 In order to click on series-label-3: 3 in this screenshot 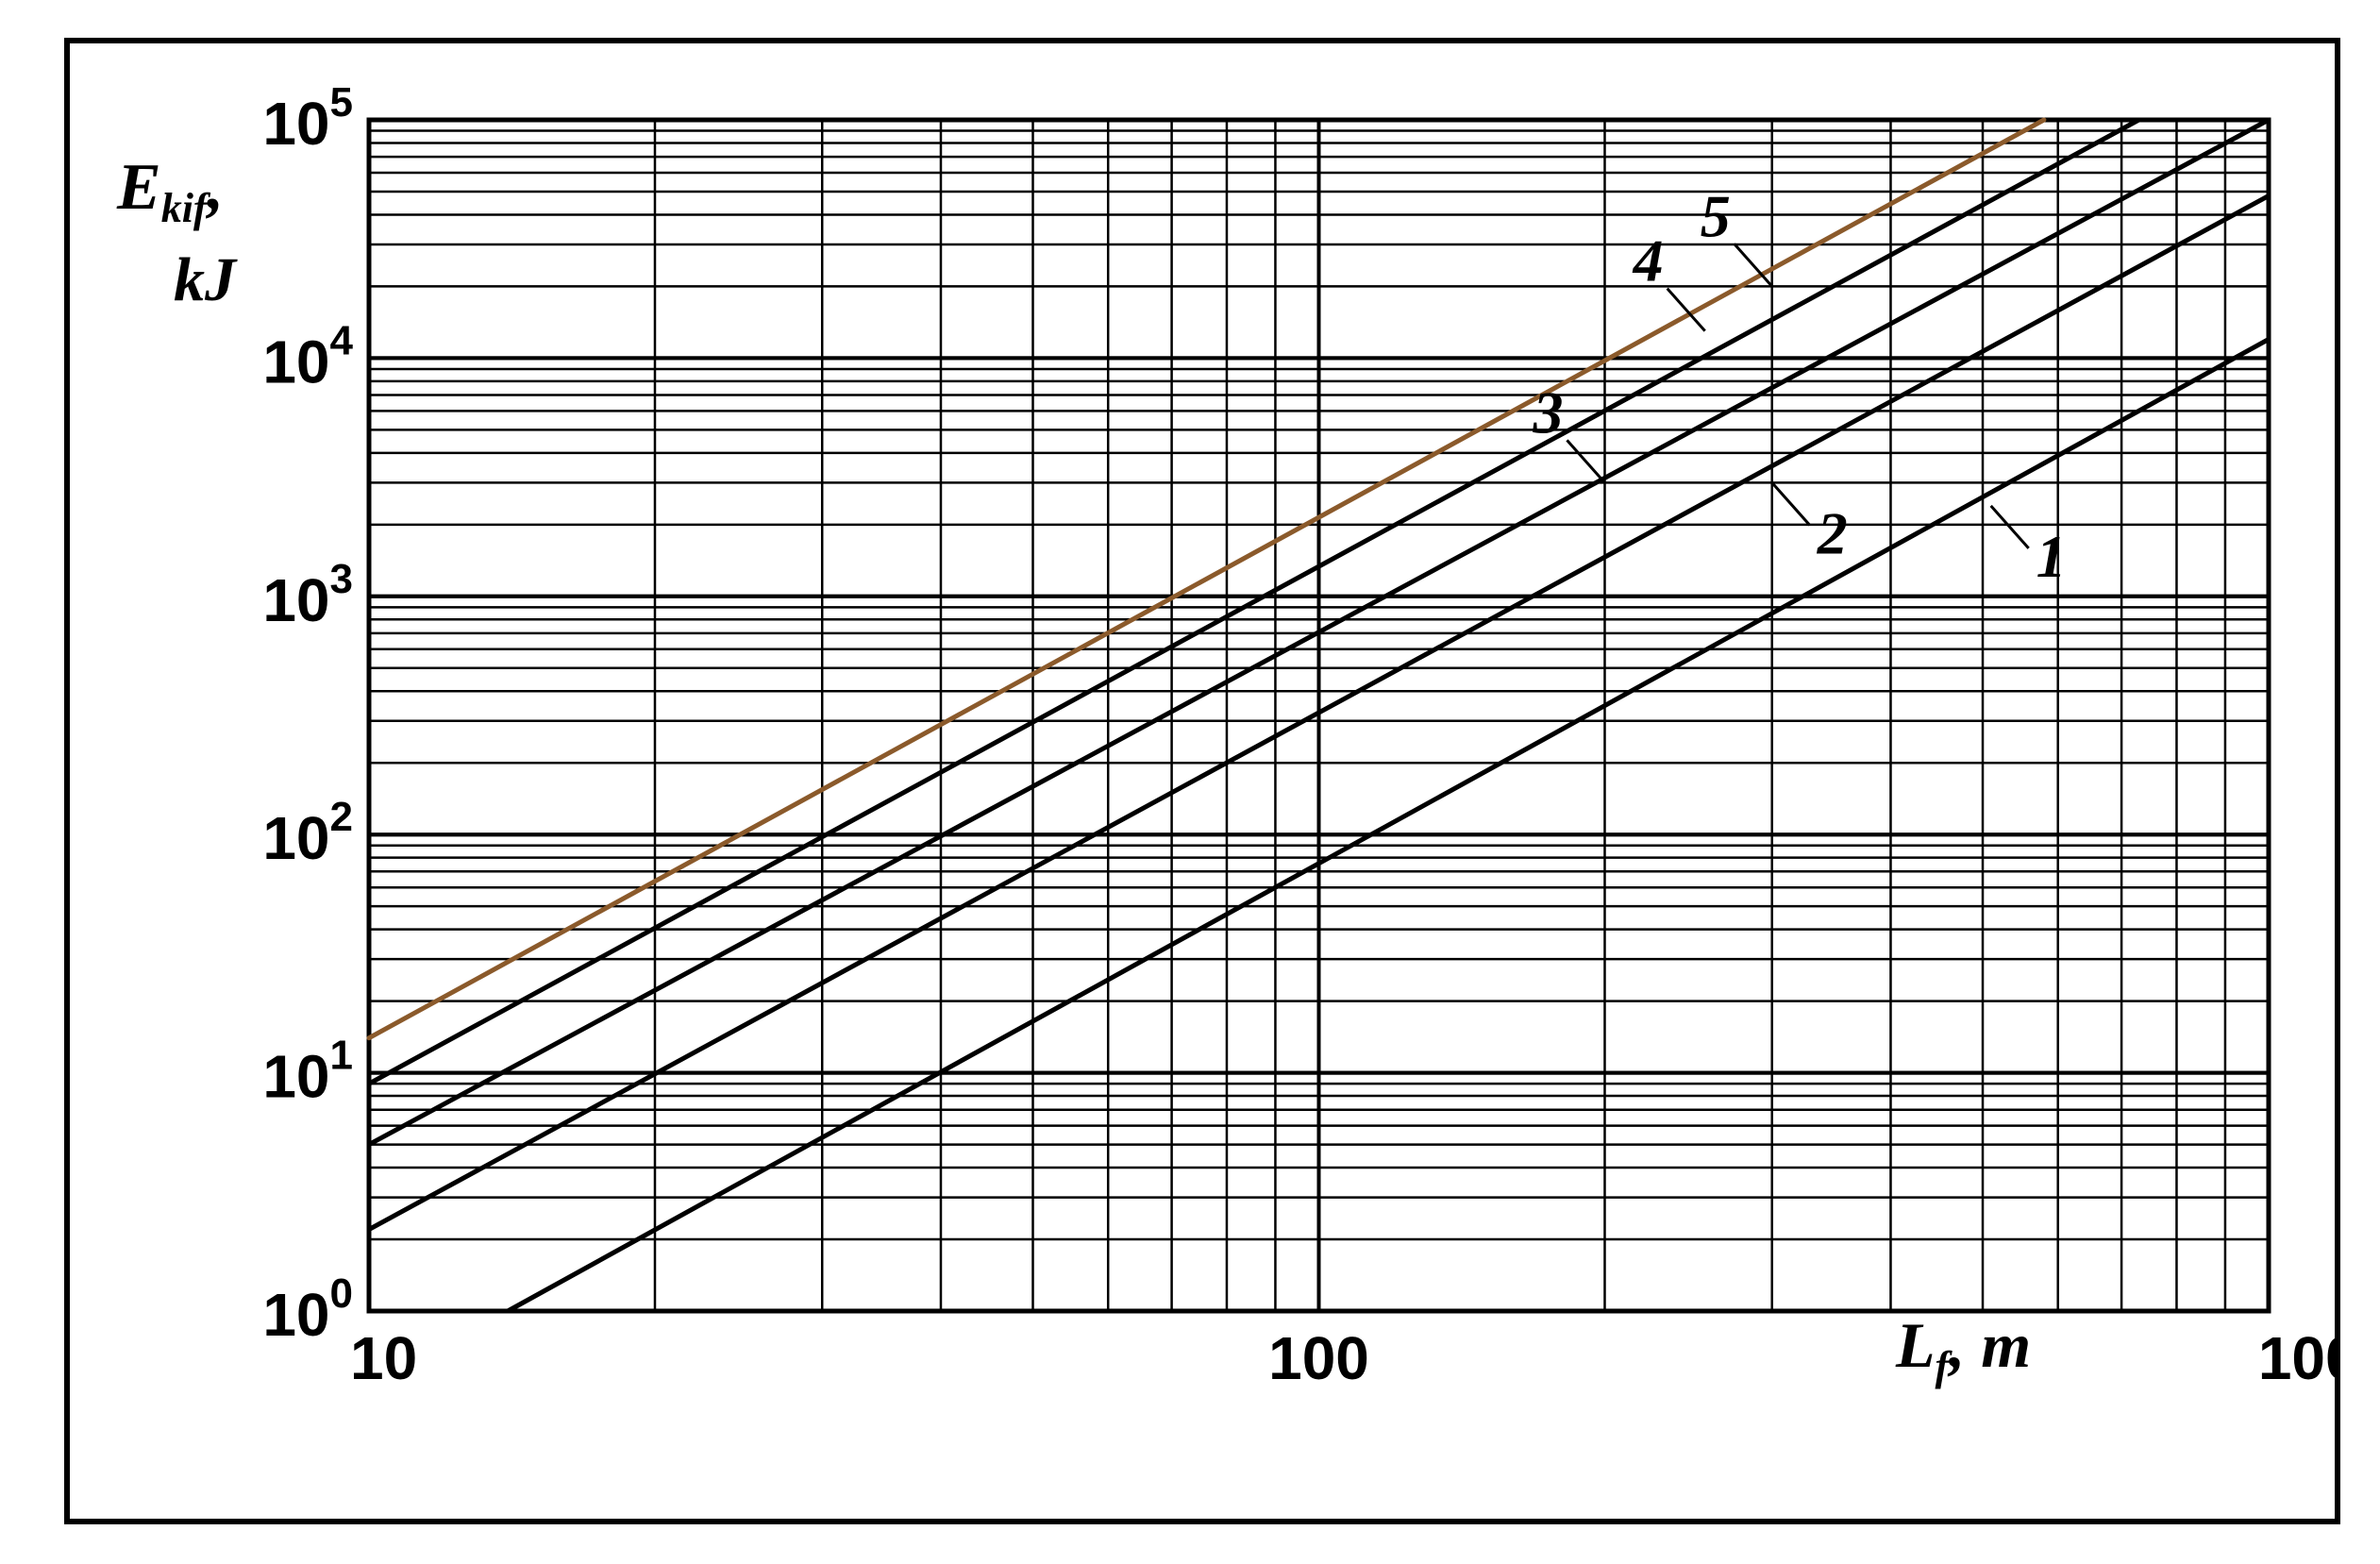, I will do `click(1547, 412)`.